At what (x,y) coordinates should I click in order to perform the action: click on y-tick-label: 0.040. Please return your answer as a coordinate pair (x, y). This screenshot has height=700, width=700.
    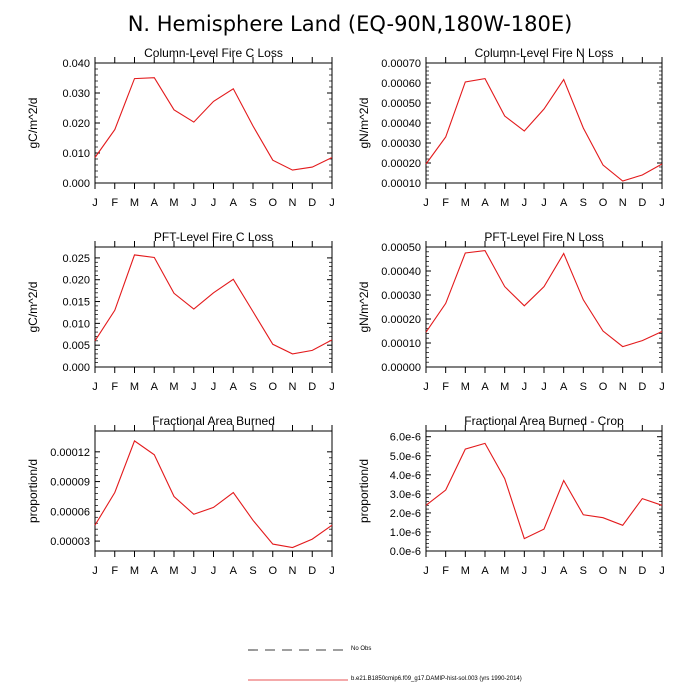
    Looking at the image, I should click on (76, 64).